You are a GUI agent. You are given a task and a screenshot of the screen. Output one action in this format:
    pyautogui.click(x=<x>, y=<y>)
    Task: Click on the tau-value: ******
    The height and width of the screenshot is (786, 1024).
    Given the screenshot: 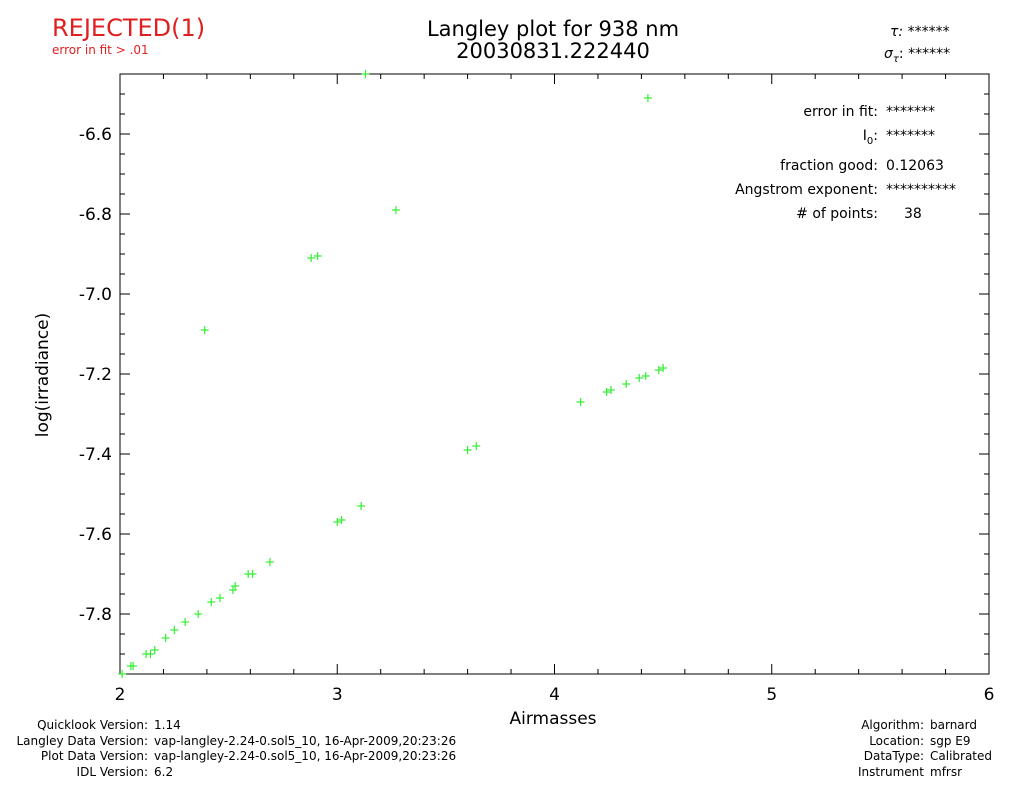 What is the action you would take?
    pyautogui.click(x=928, y=32)
    